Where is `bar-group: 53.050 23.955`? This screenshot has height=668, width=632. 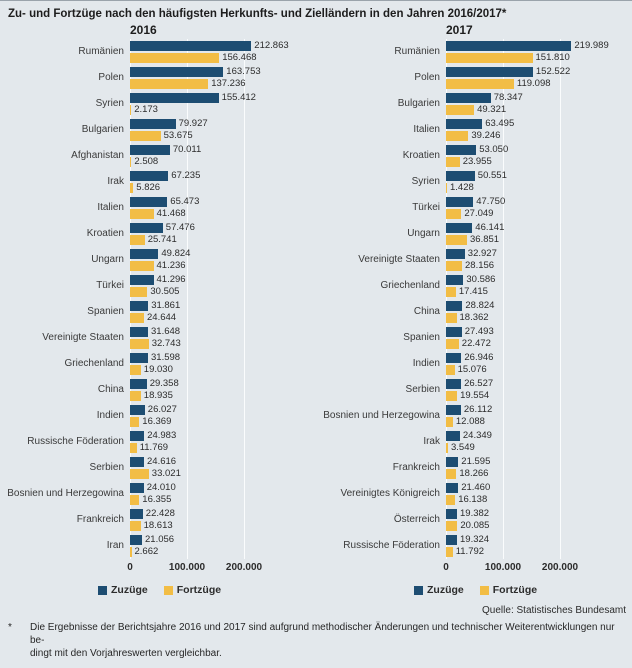 bar-group: 53.050 23.955 is located at coordinates (539, 156).